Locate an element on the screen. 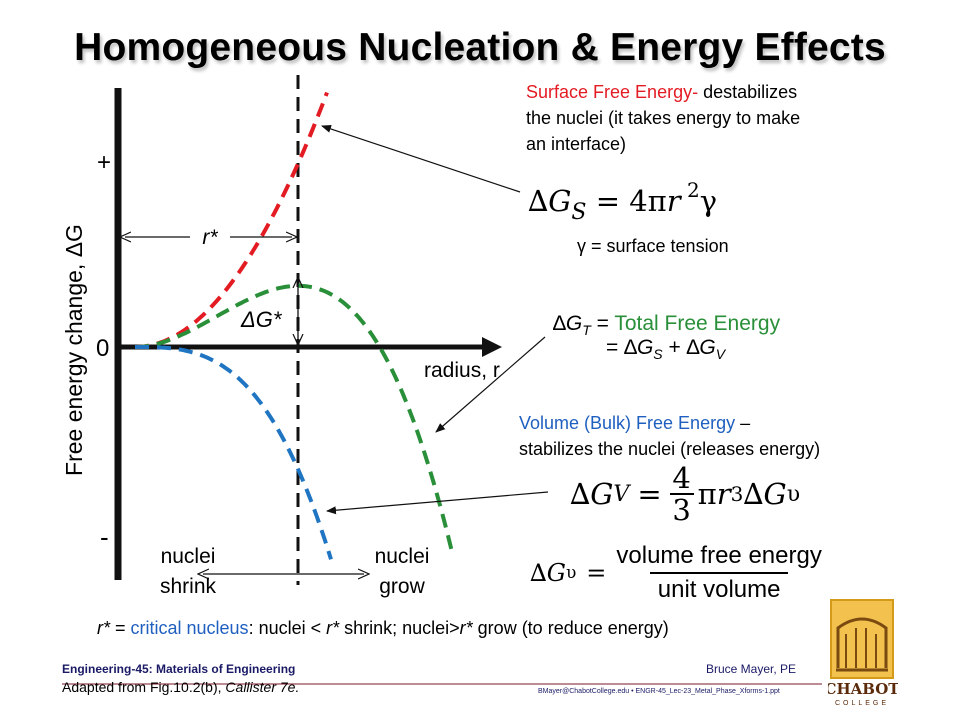 This screenshot has width=960, height=720. chabot-logo-icon: CHABOT COLLEGE is located at coordinates (862, 653).